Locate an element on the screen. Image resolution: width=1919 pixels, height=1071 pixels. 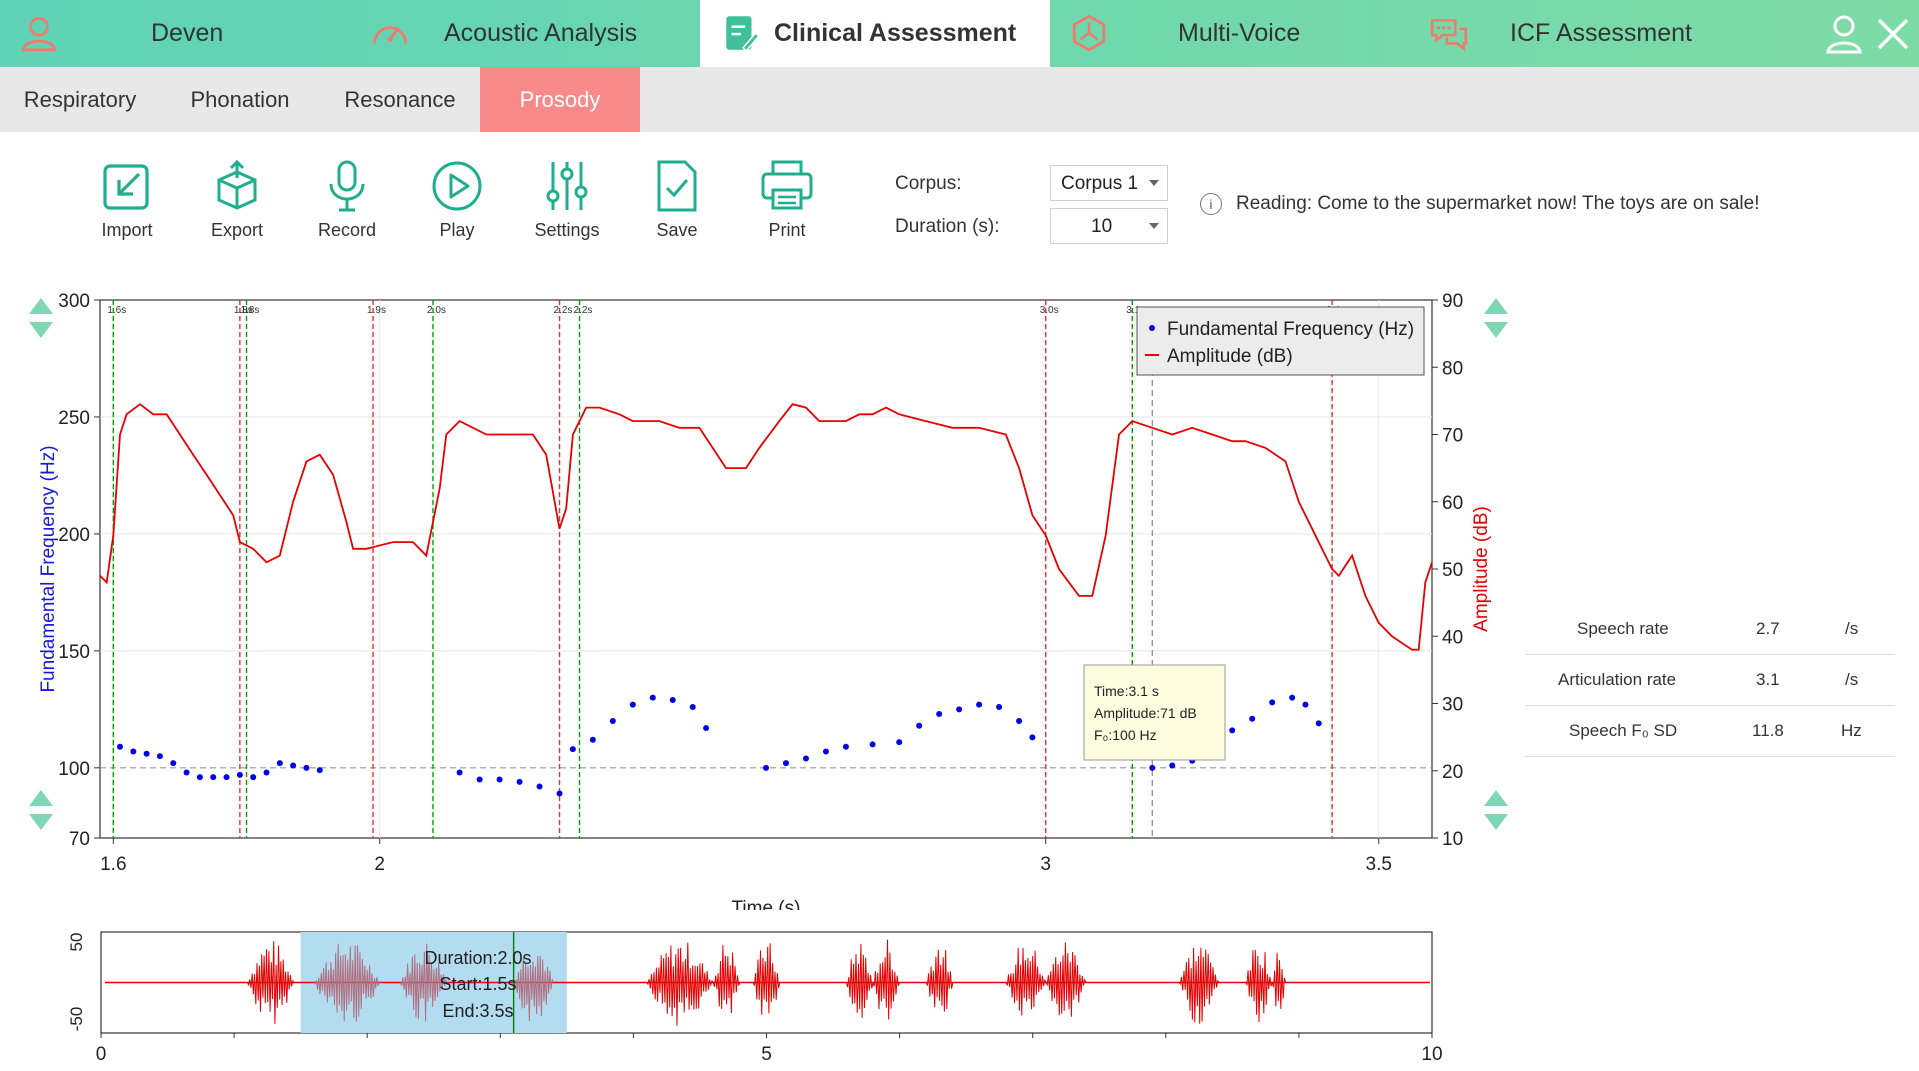
export-button: Export is located at coordinates (237, 199).